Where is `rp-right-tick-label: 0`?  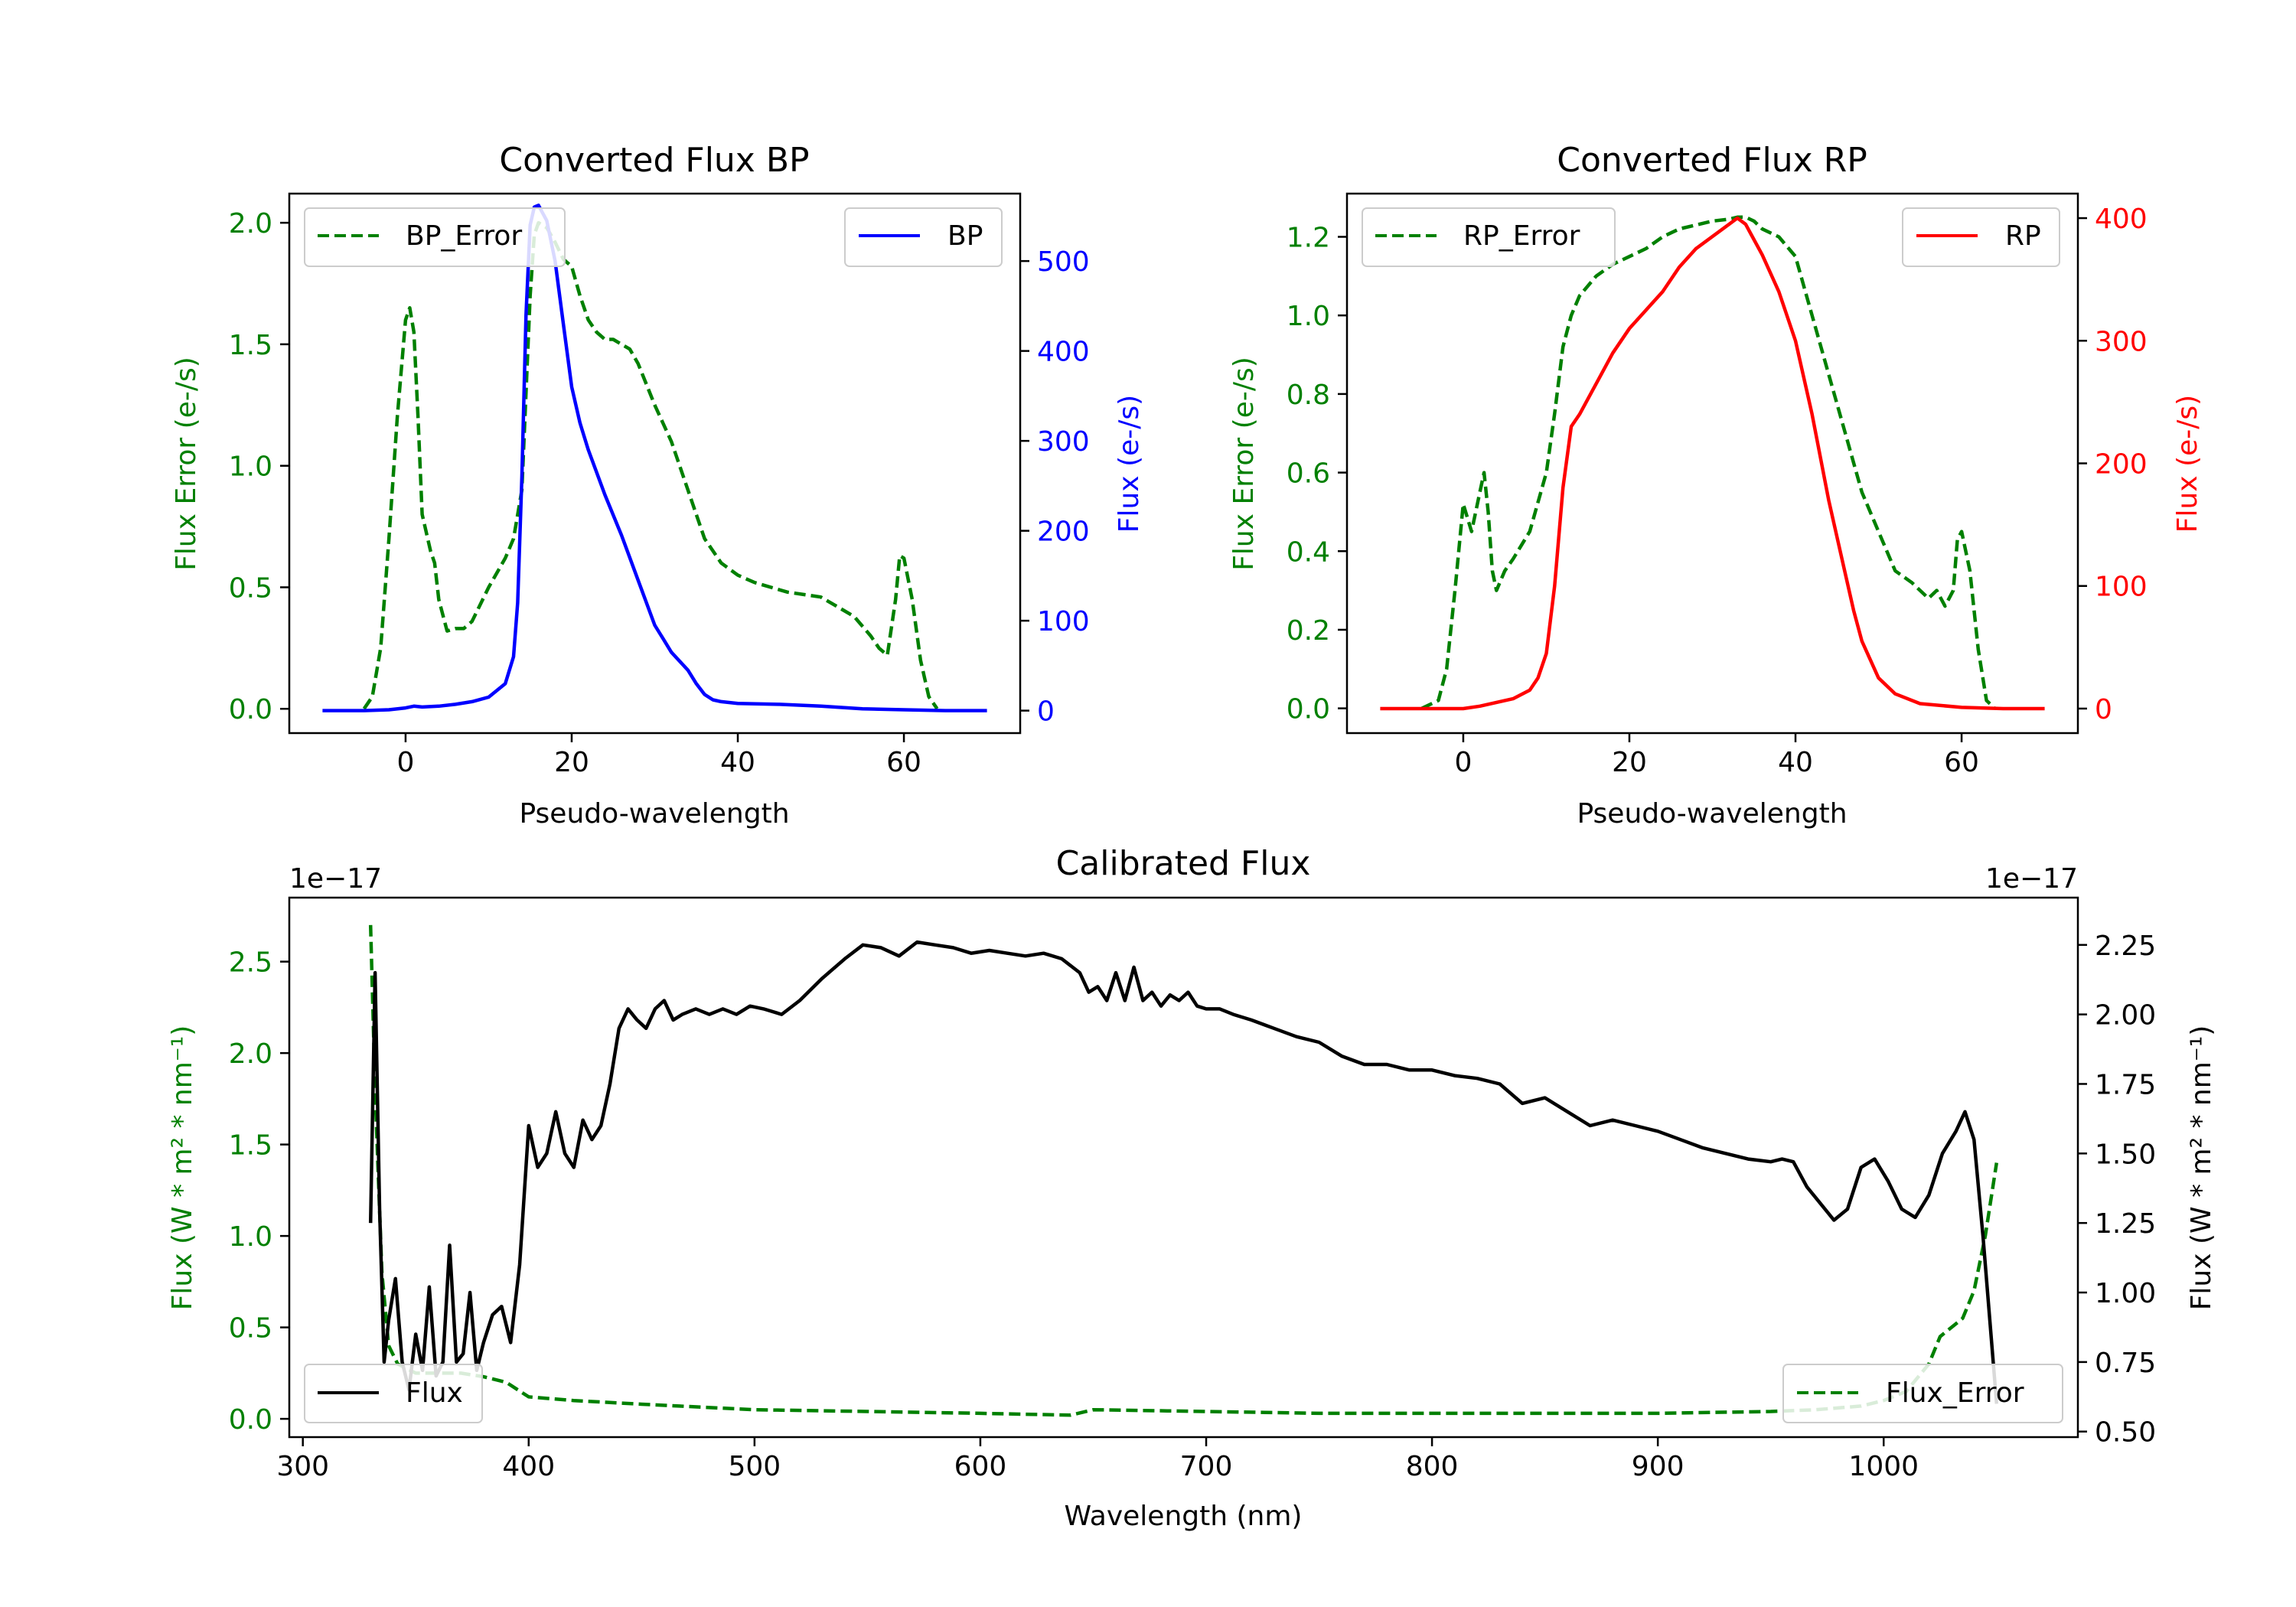 rp-right-tick-label: 0 is located at coordinates (2103, 709).